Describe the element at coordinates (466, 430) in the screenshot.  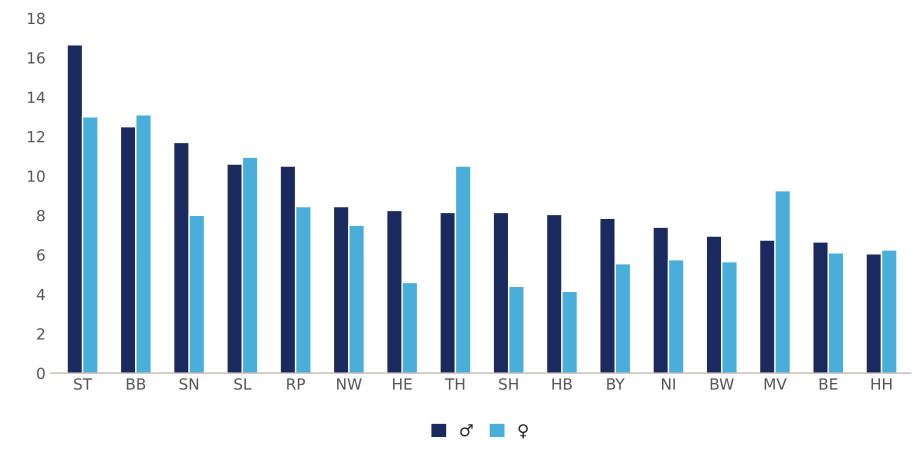
I see `legend-label: ♂` at that location.